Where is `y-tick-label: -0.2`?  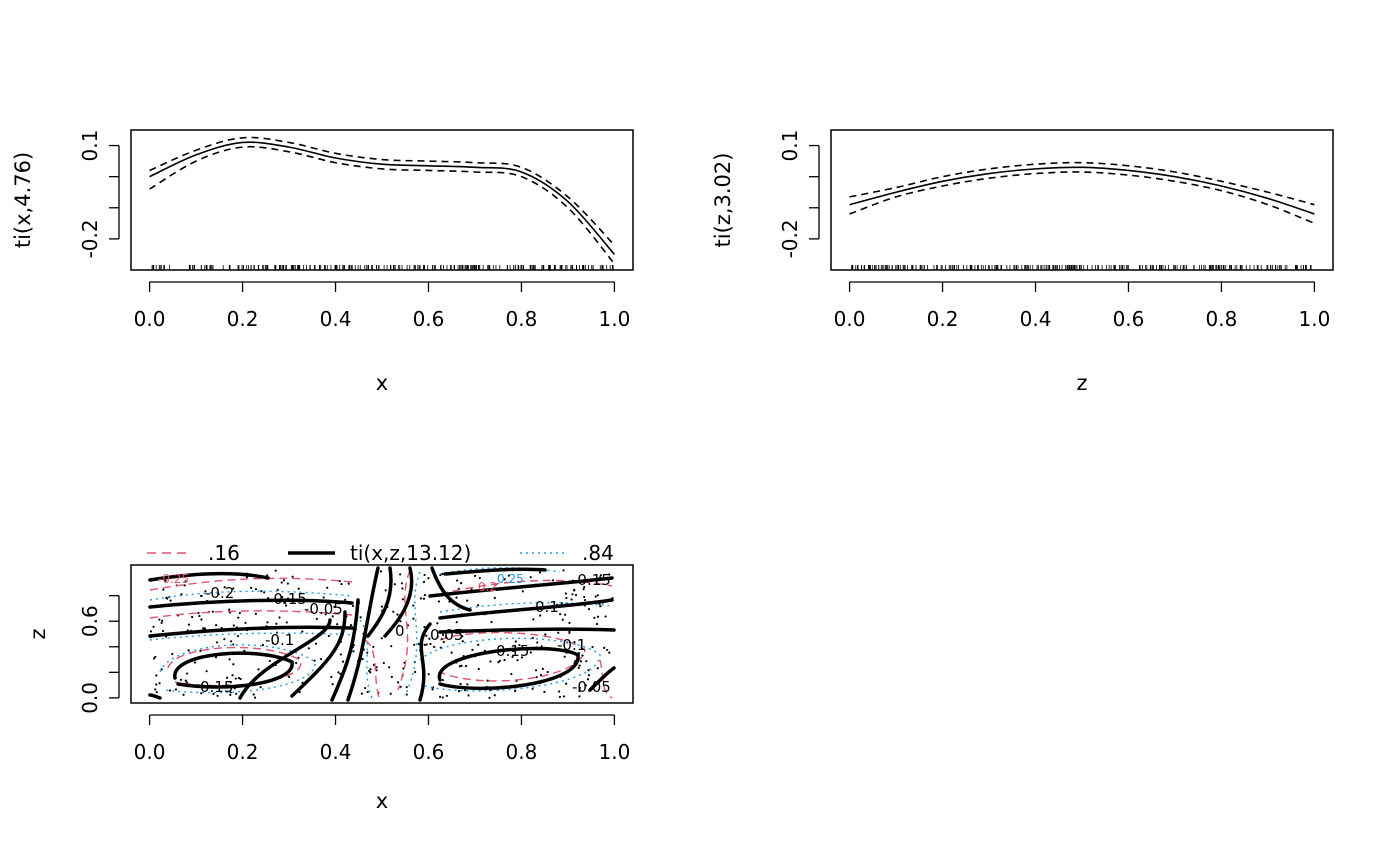
y-tick-label: -0.2 is located at coordinates (90, 238).